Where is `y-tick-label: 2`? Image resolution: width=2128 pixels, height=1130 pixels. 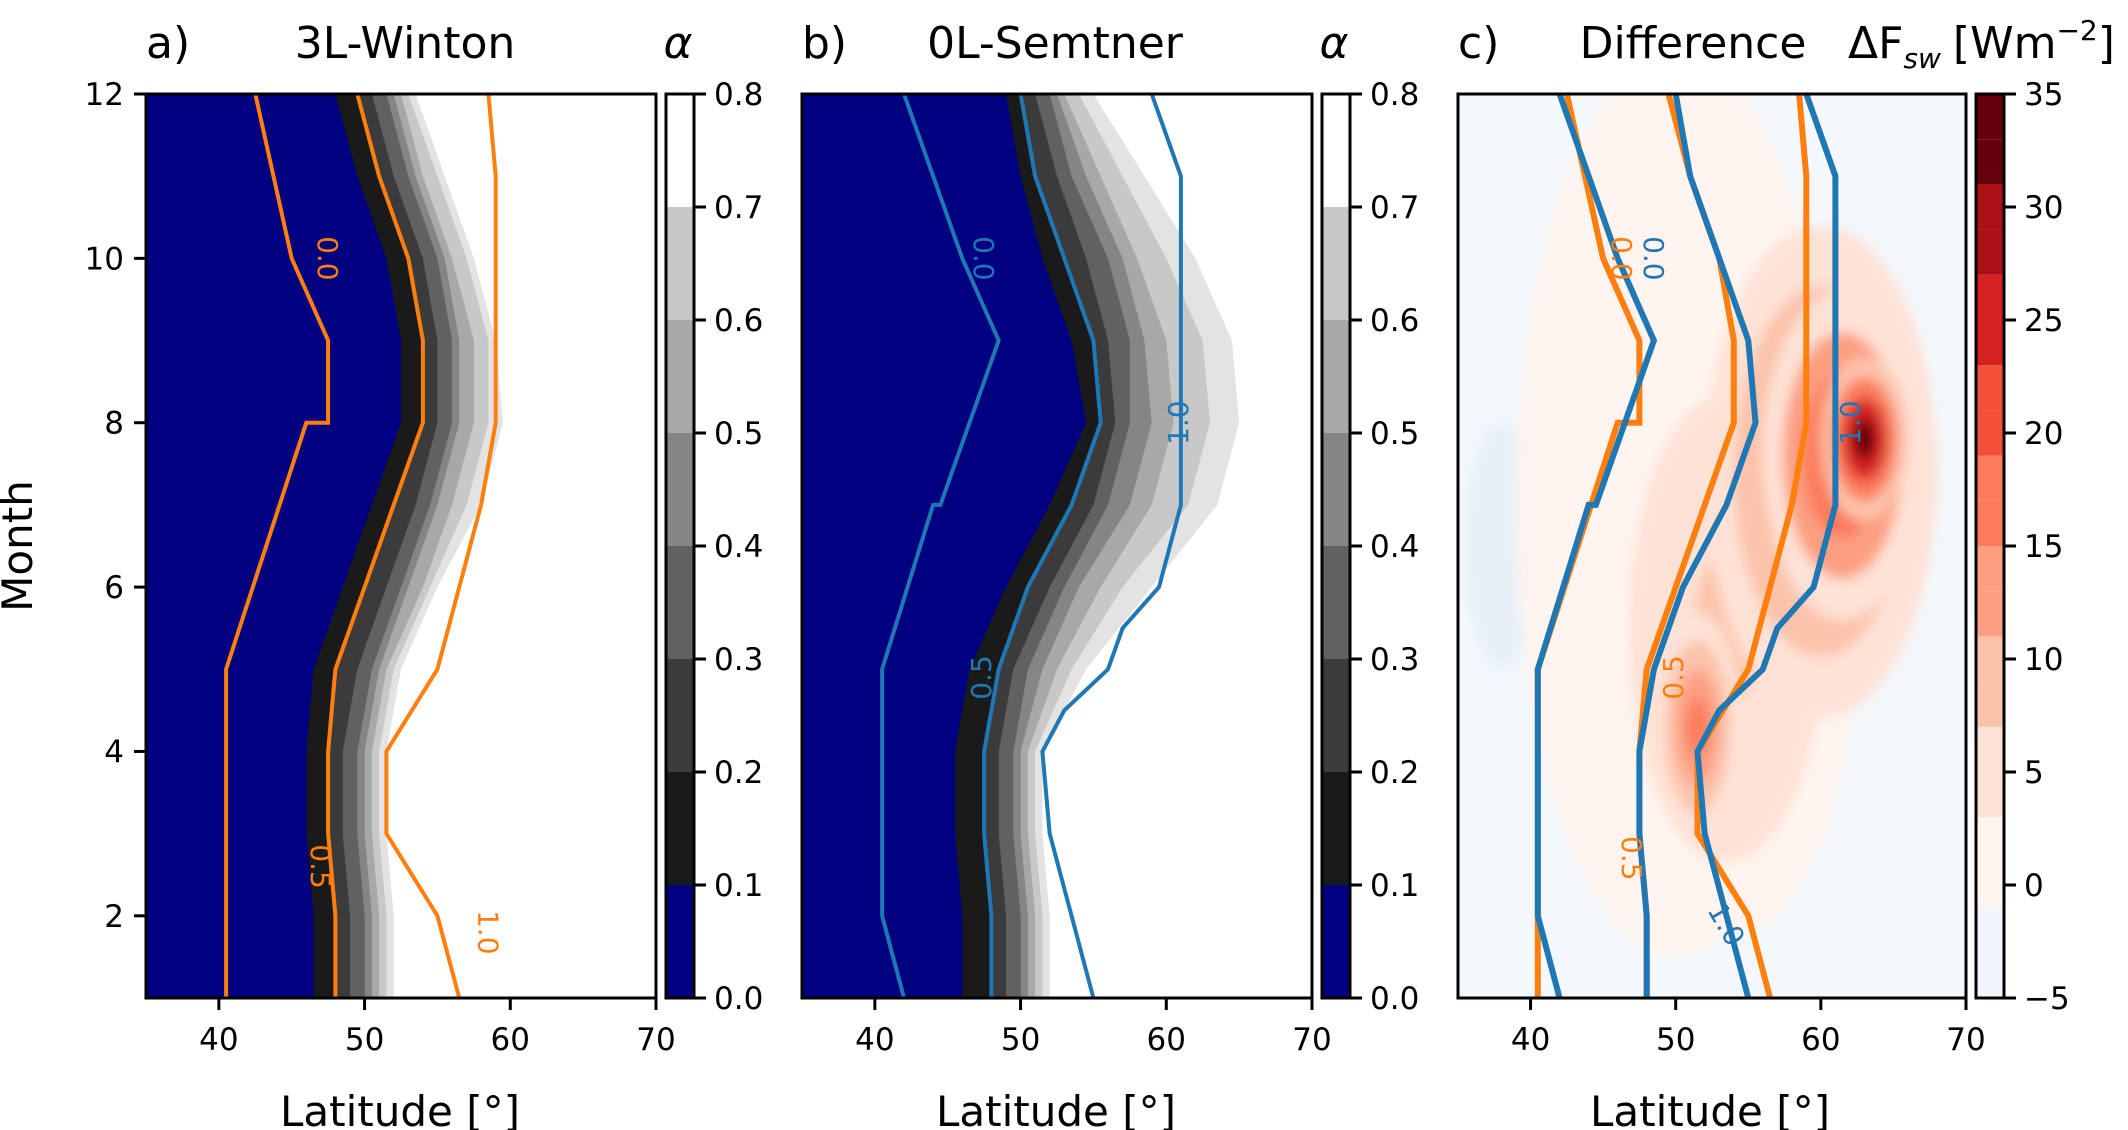 y-tick-label: 2 is located at coordinates (114, 917).